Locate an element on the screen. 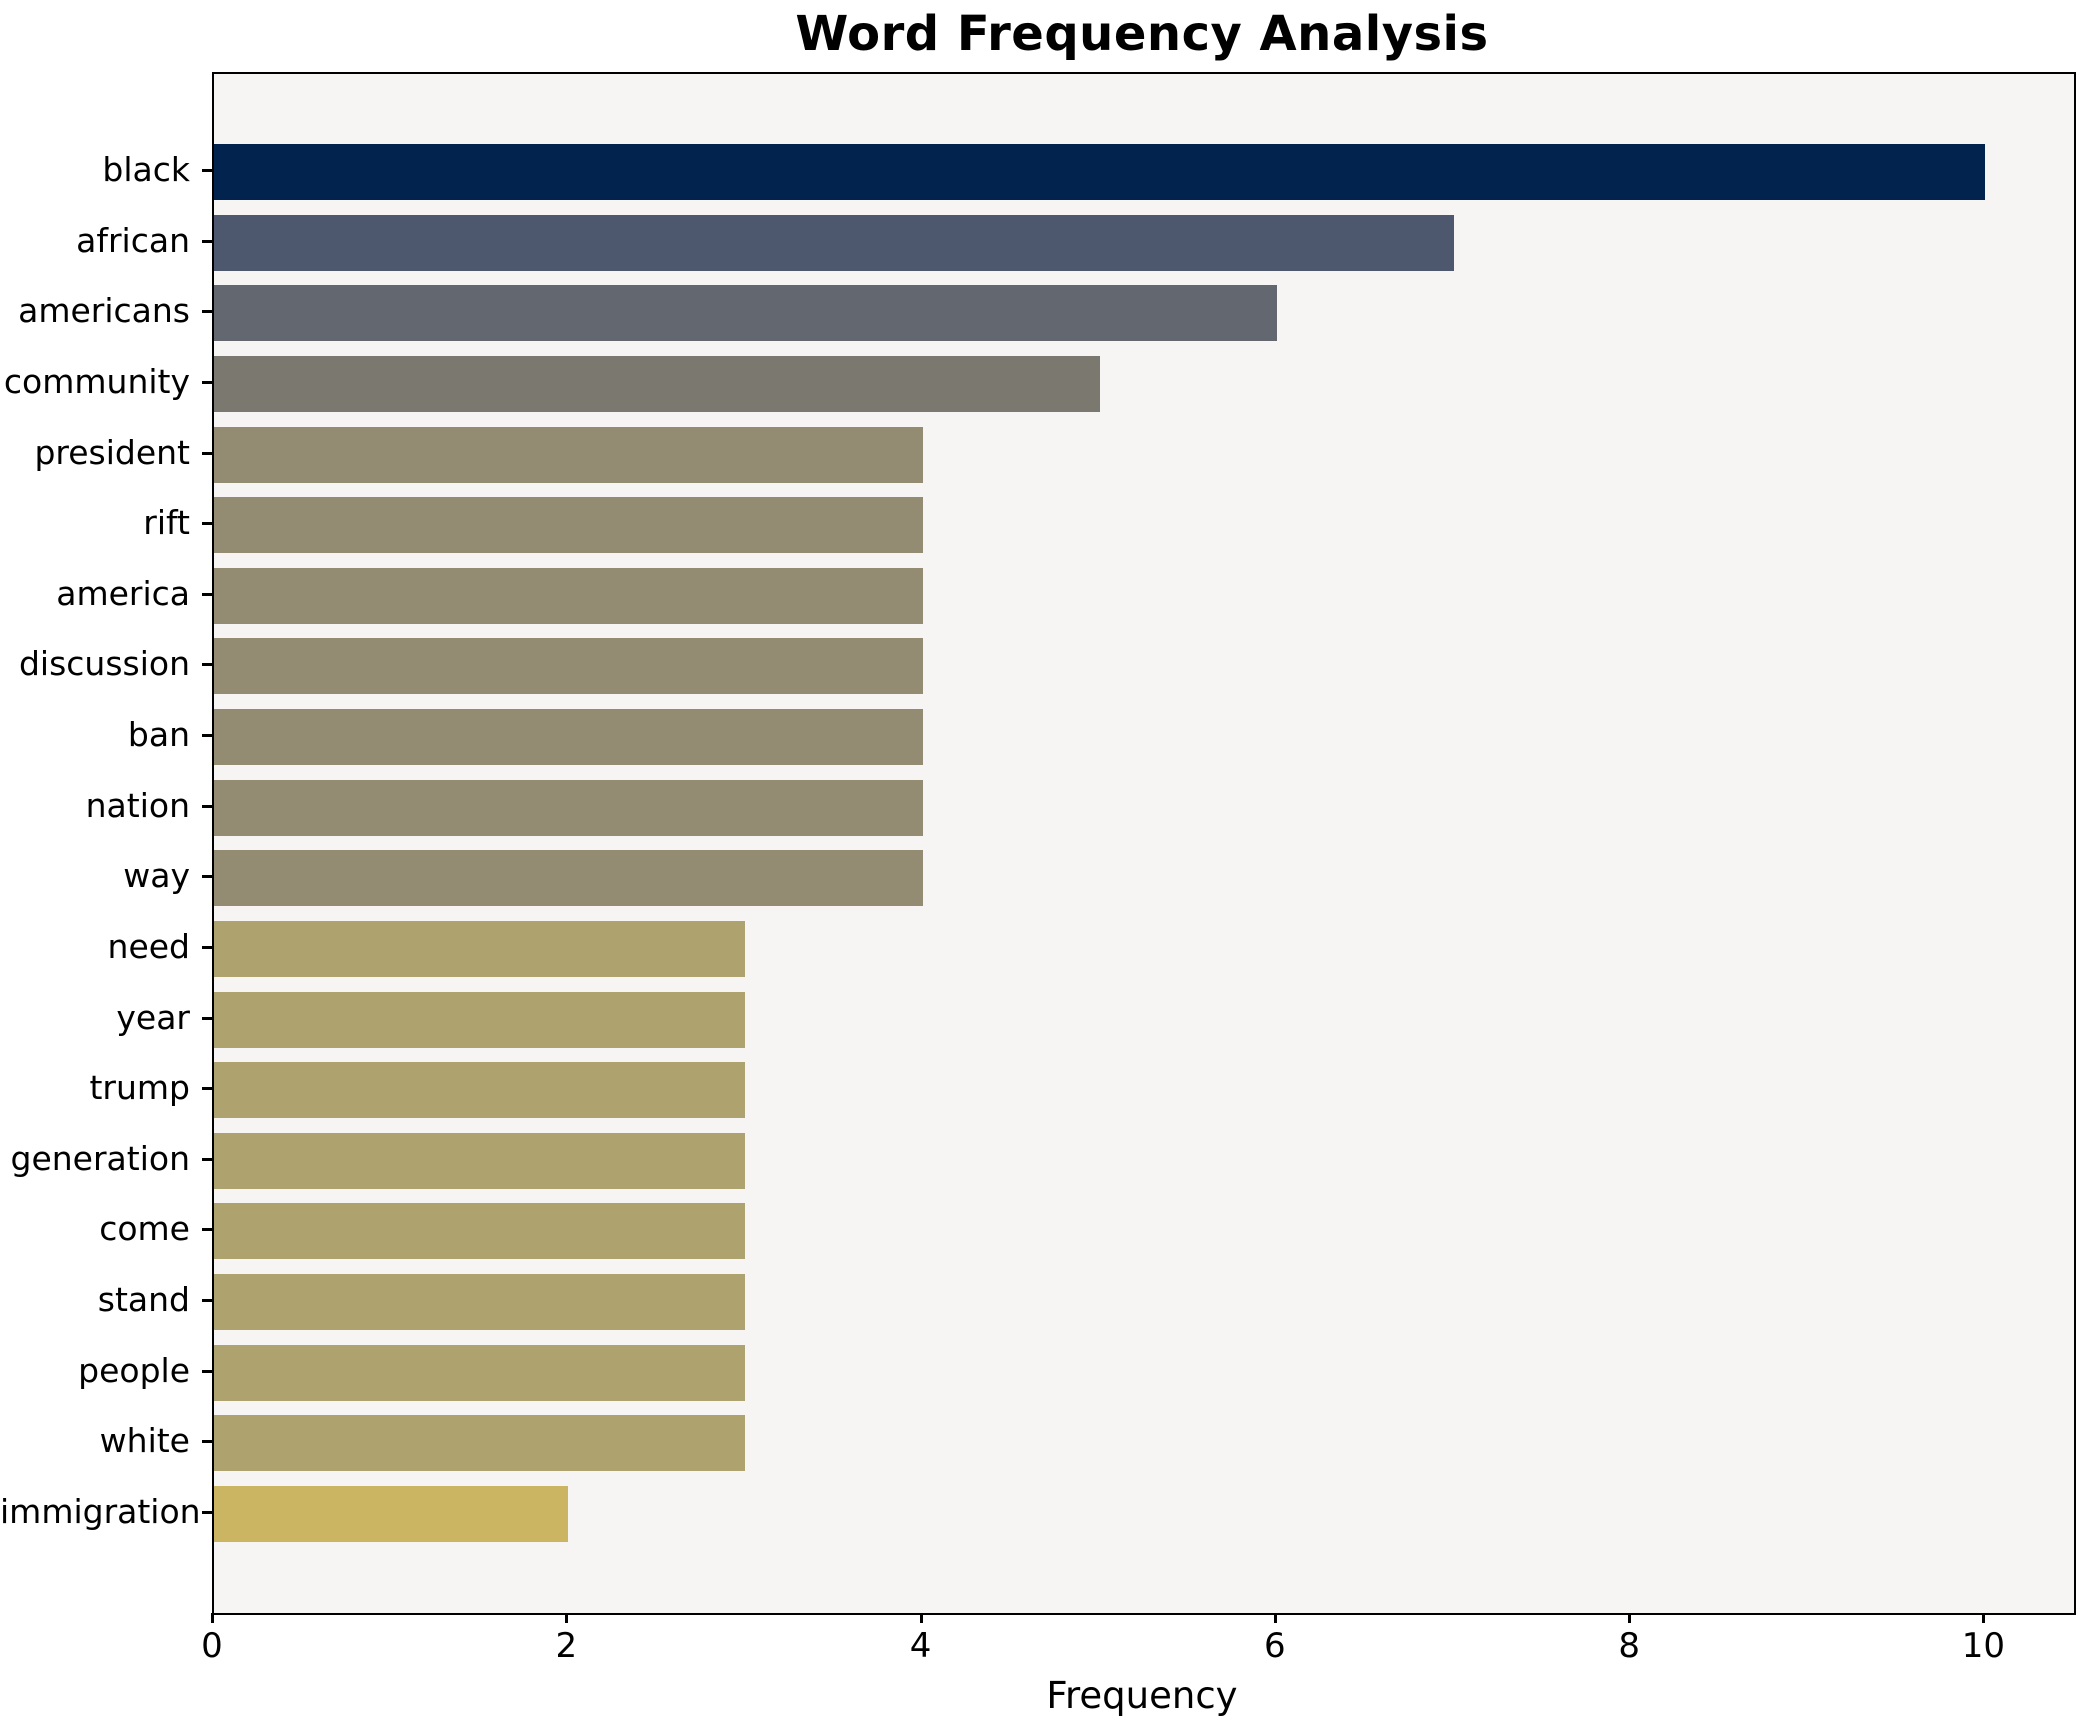 The height and width of the screenshot is (1722, 2091). bar-nation is located at coordinates (568, 807).